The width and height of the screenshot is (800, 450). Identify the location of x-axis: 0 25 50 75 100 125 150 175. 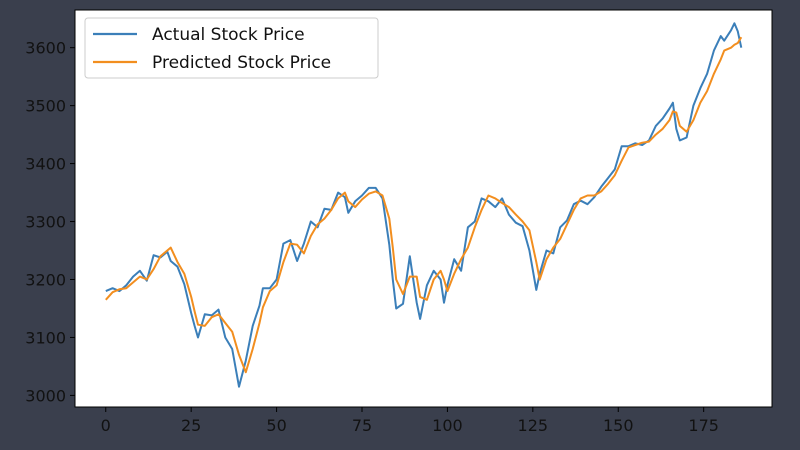
(410, 421).